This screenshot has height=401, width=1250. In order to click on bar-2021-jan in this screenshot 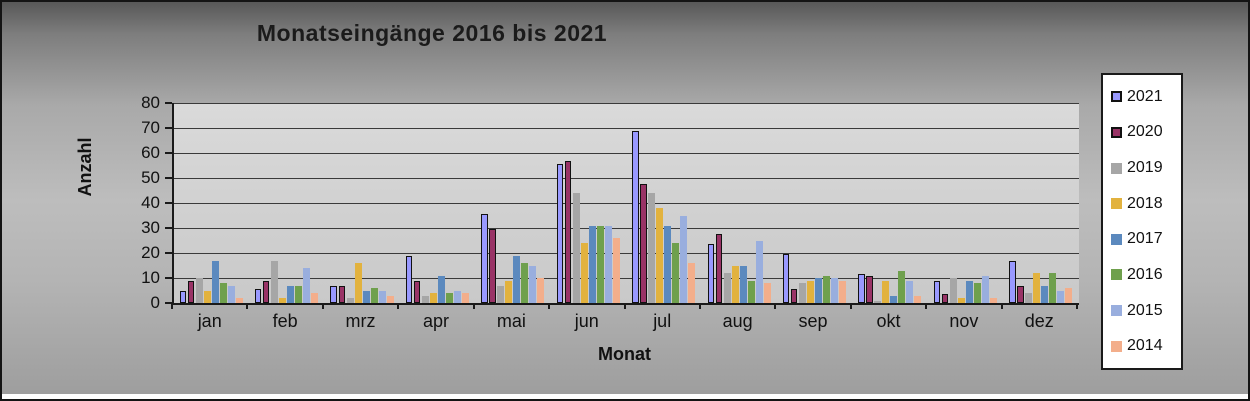, I will do `click(183, 297)`.